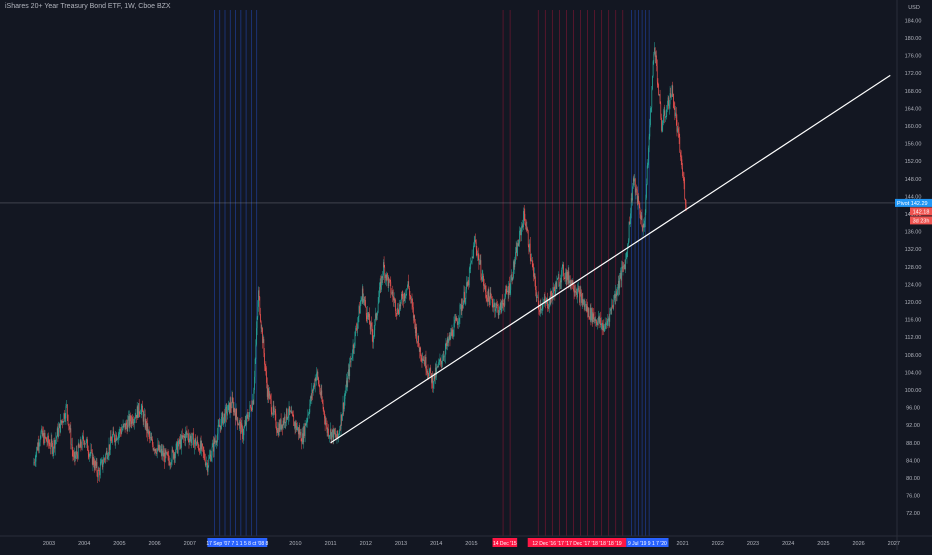 This screenshot has width=932, height=555. I want to click on y-tick-label: 116.00, so click(913, 321).